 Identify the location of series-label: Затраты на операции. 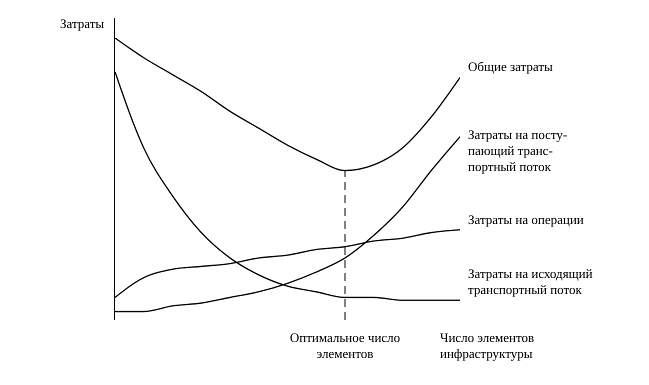
(526, 220).